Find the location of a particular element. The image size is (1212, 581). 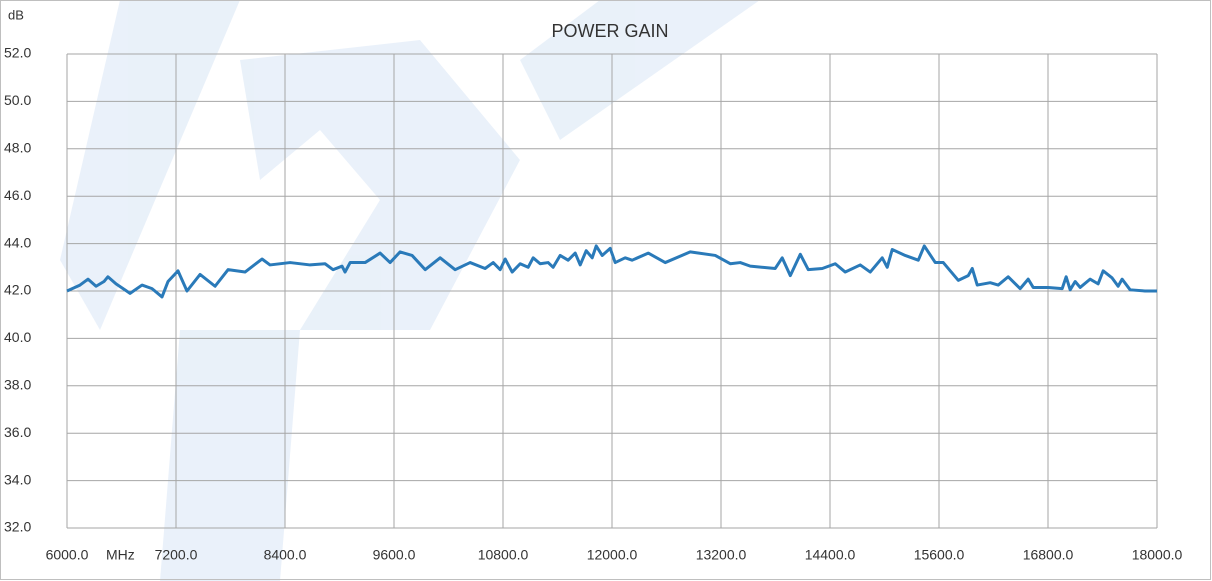

x-tick-label: 8400.0 is located at coordinates (285, 555).